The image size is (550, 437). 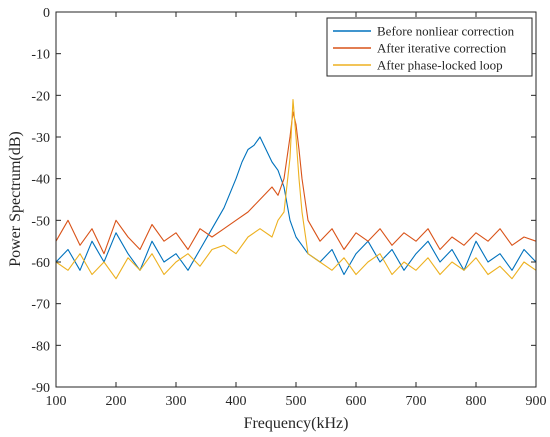 I want to click on x-tick-label: 500, so click(x=296, y=401).